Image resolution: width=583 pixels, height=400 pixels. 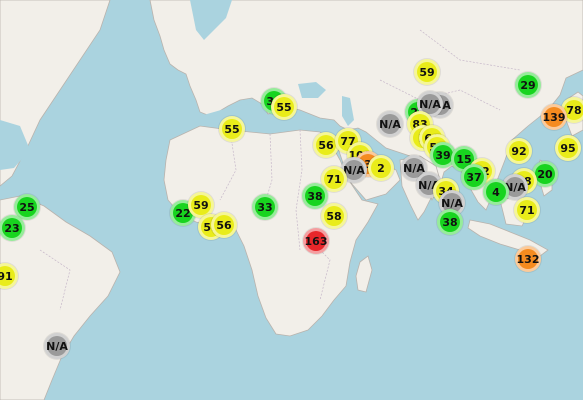 I want to click on aqi-station-marker: 163, so click(x=316, y=241).